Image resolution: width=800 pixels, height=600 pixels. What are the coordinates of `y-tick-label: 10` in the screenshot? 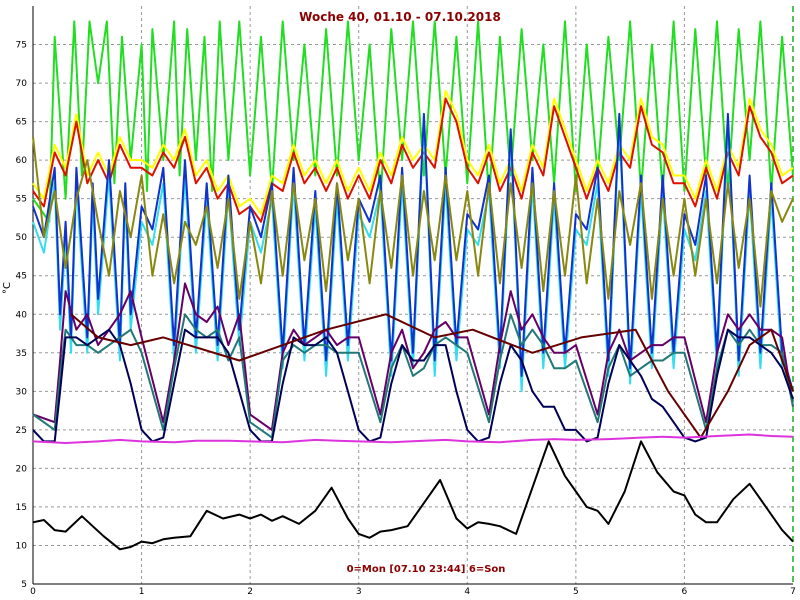 It's located at (22, 546).